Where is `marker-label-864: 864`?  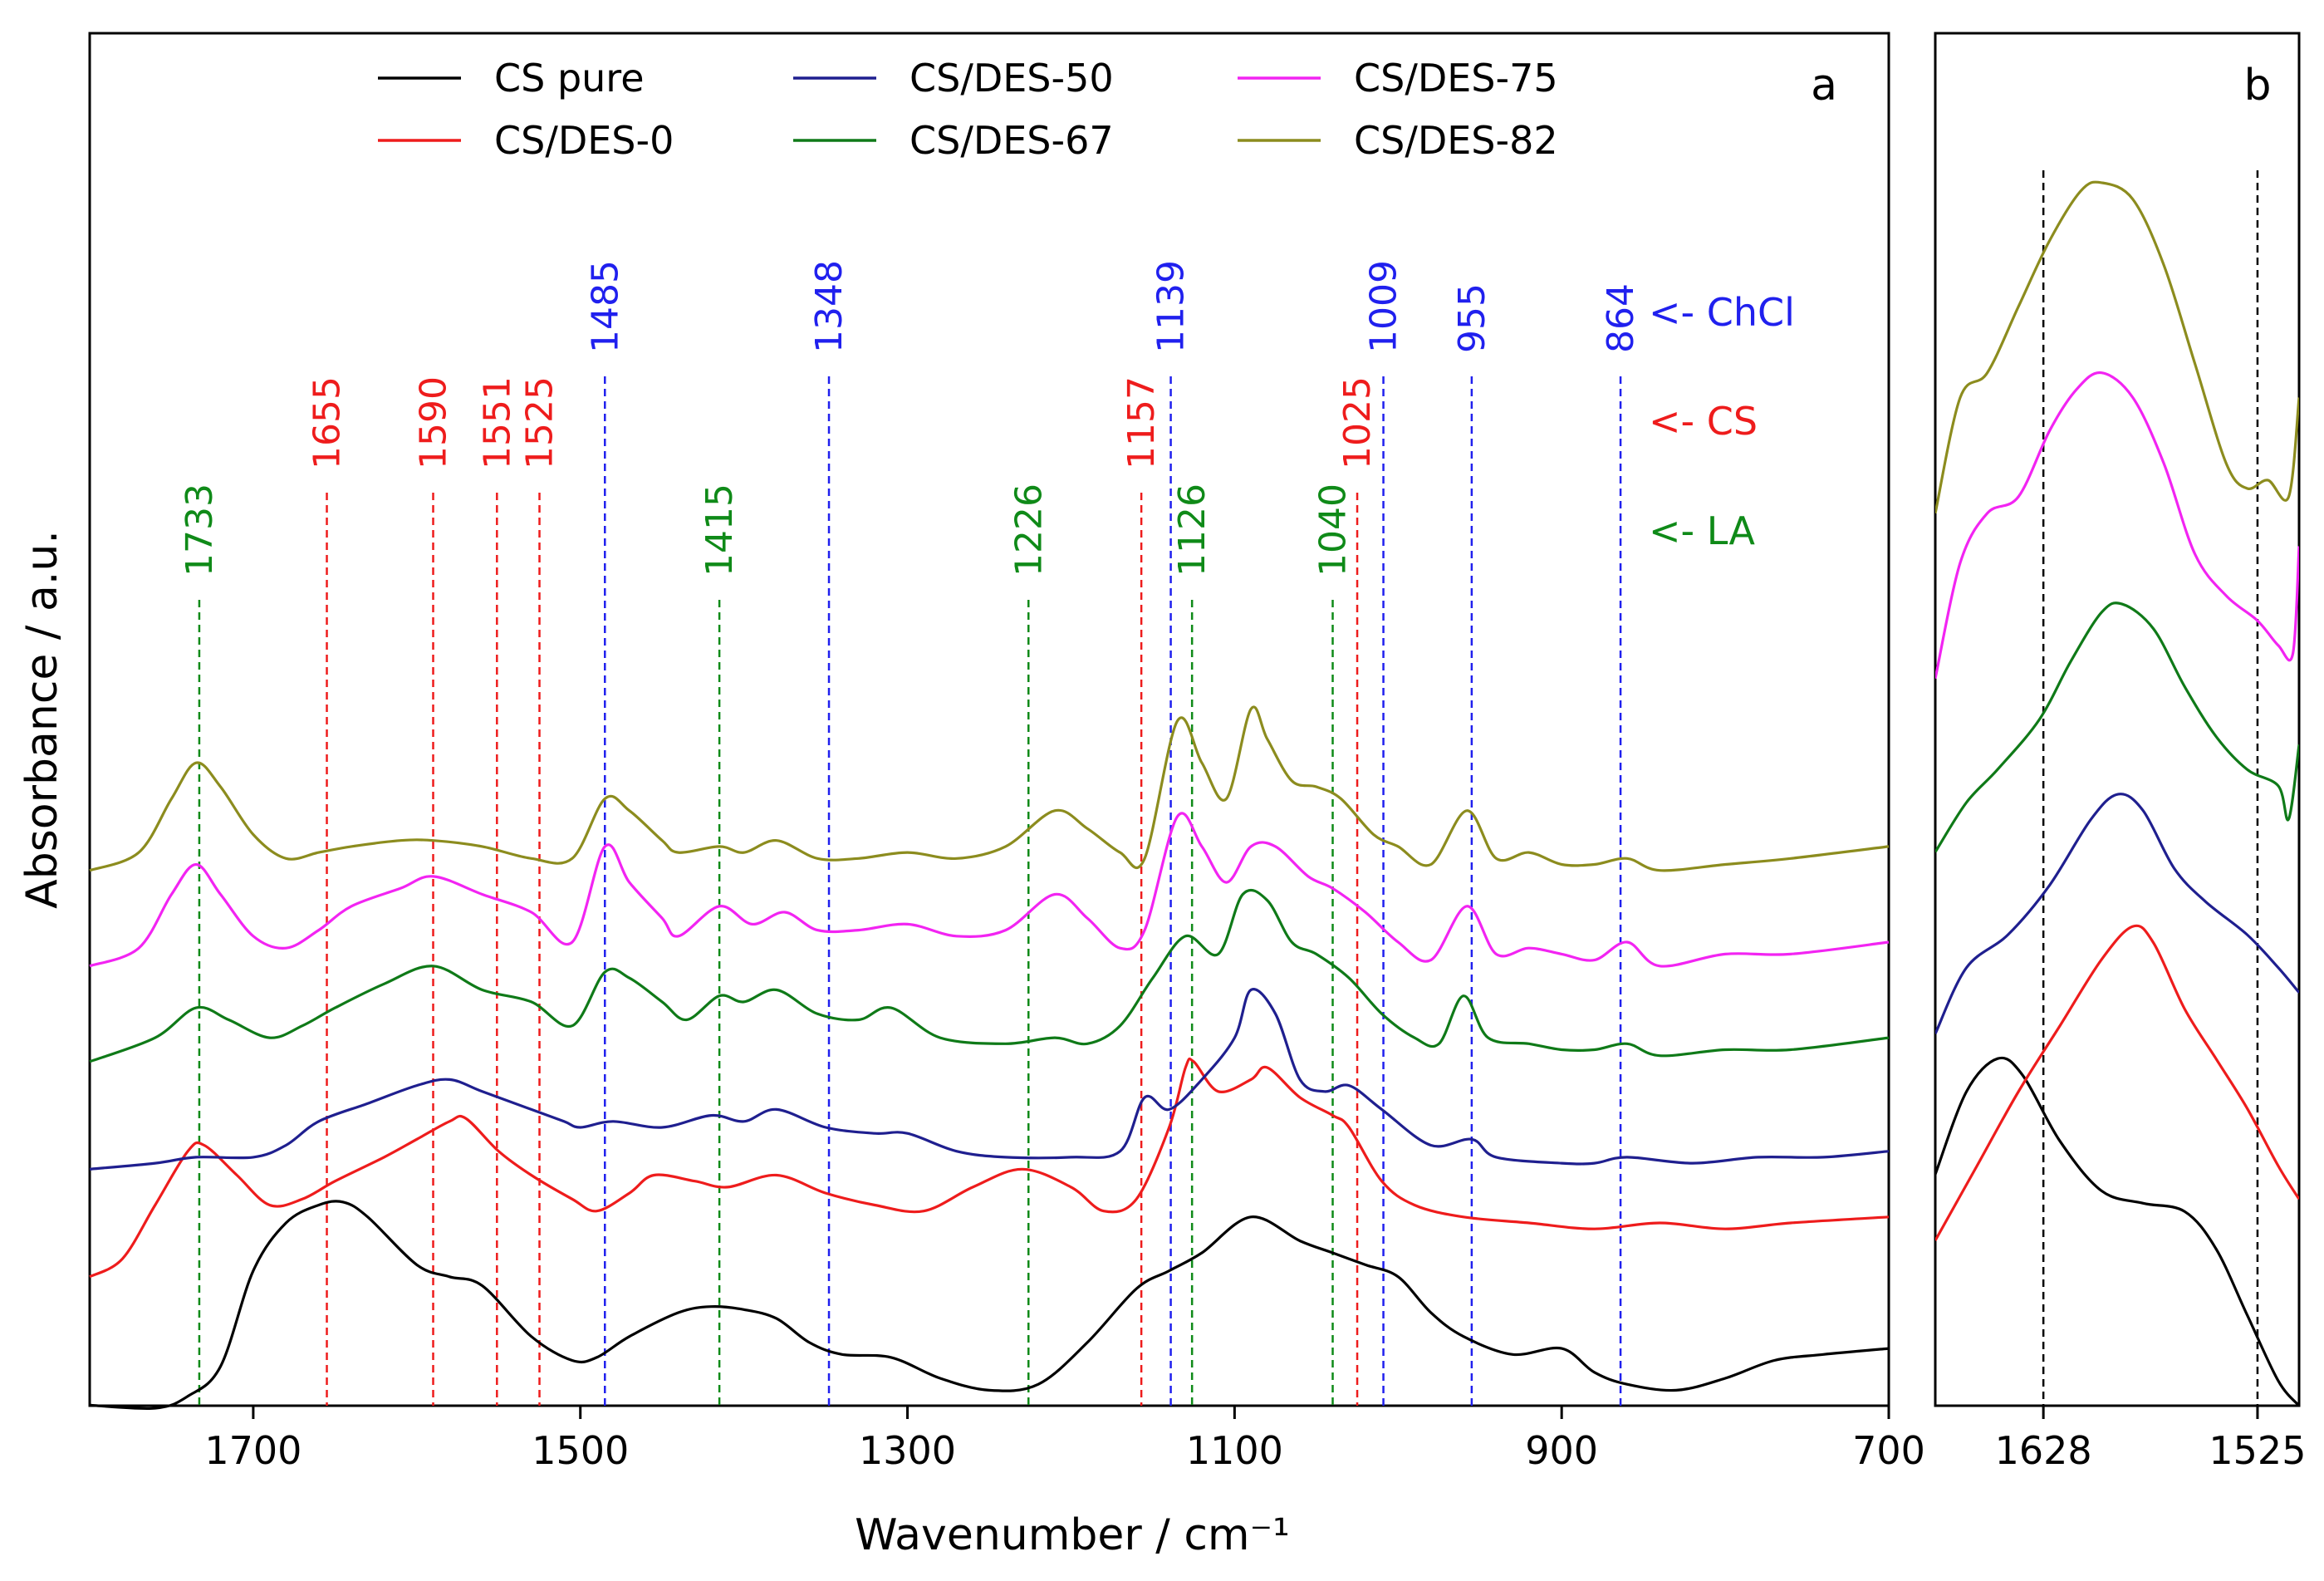
marker-label-864: 864 is located at coordinates (1621, 318).